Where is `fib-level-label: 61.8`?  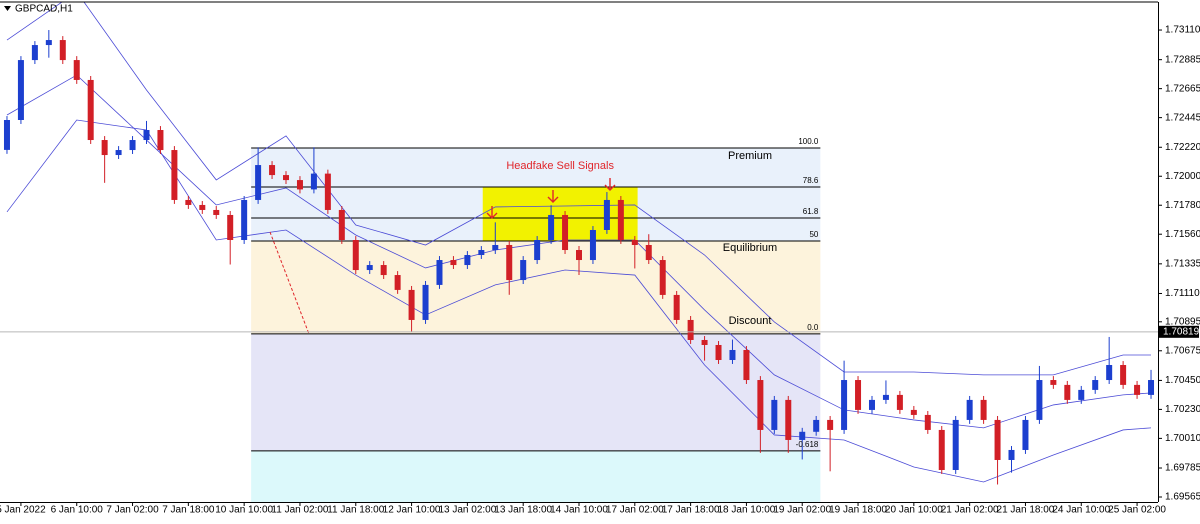 fib-level-label: 61.8 is located at coordinates (811, 211).